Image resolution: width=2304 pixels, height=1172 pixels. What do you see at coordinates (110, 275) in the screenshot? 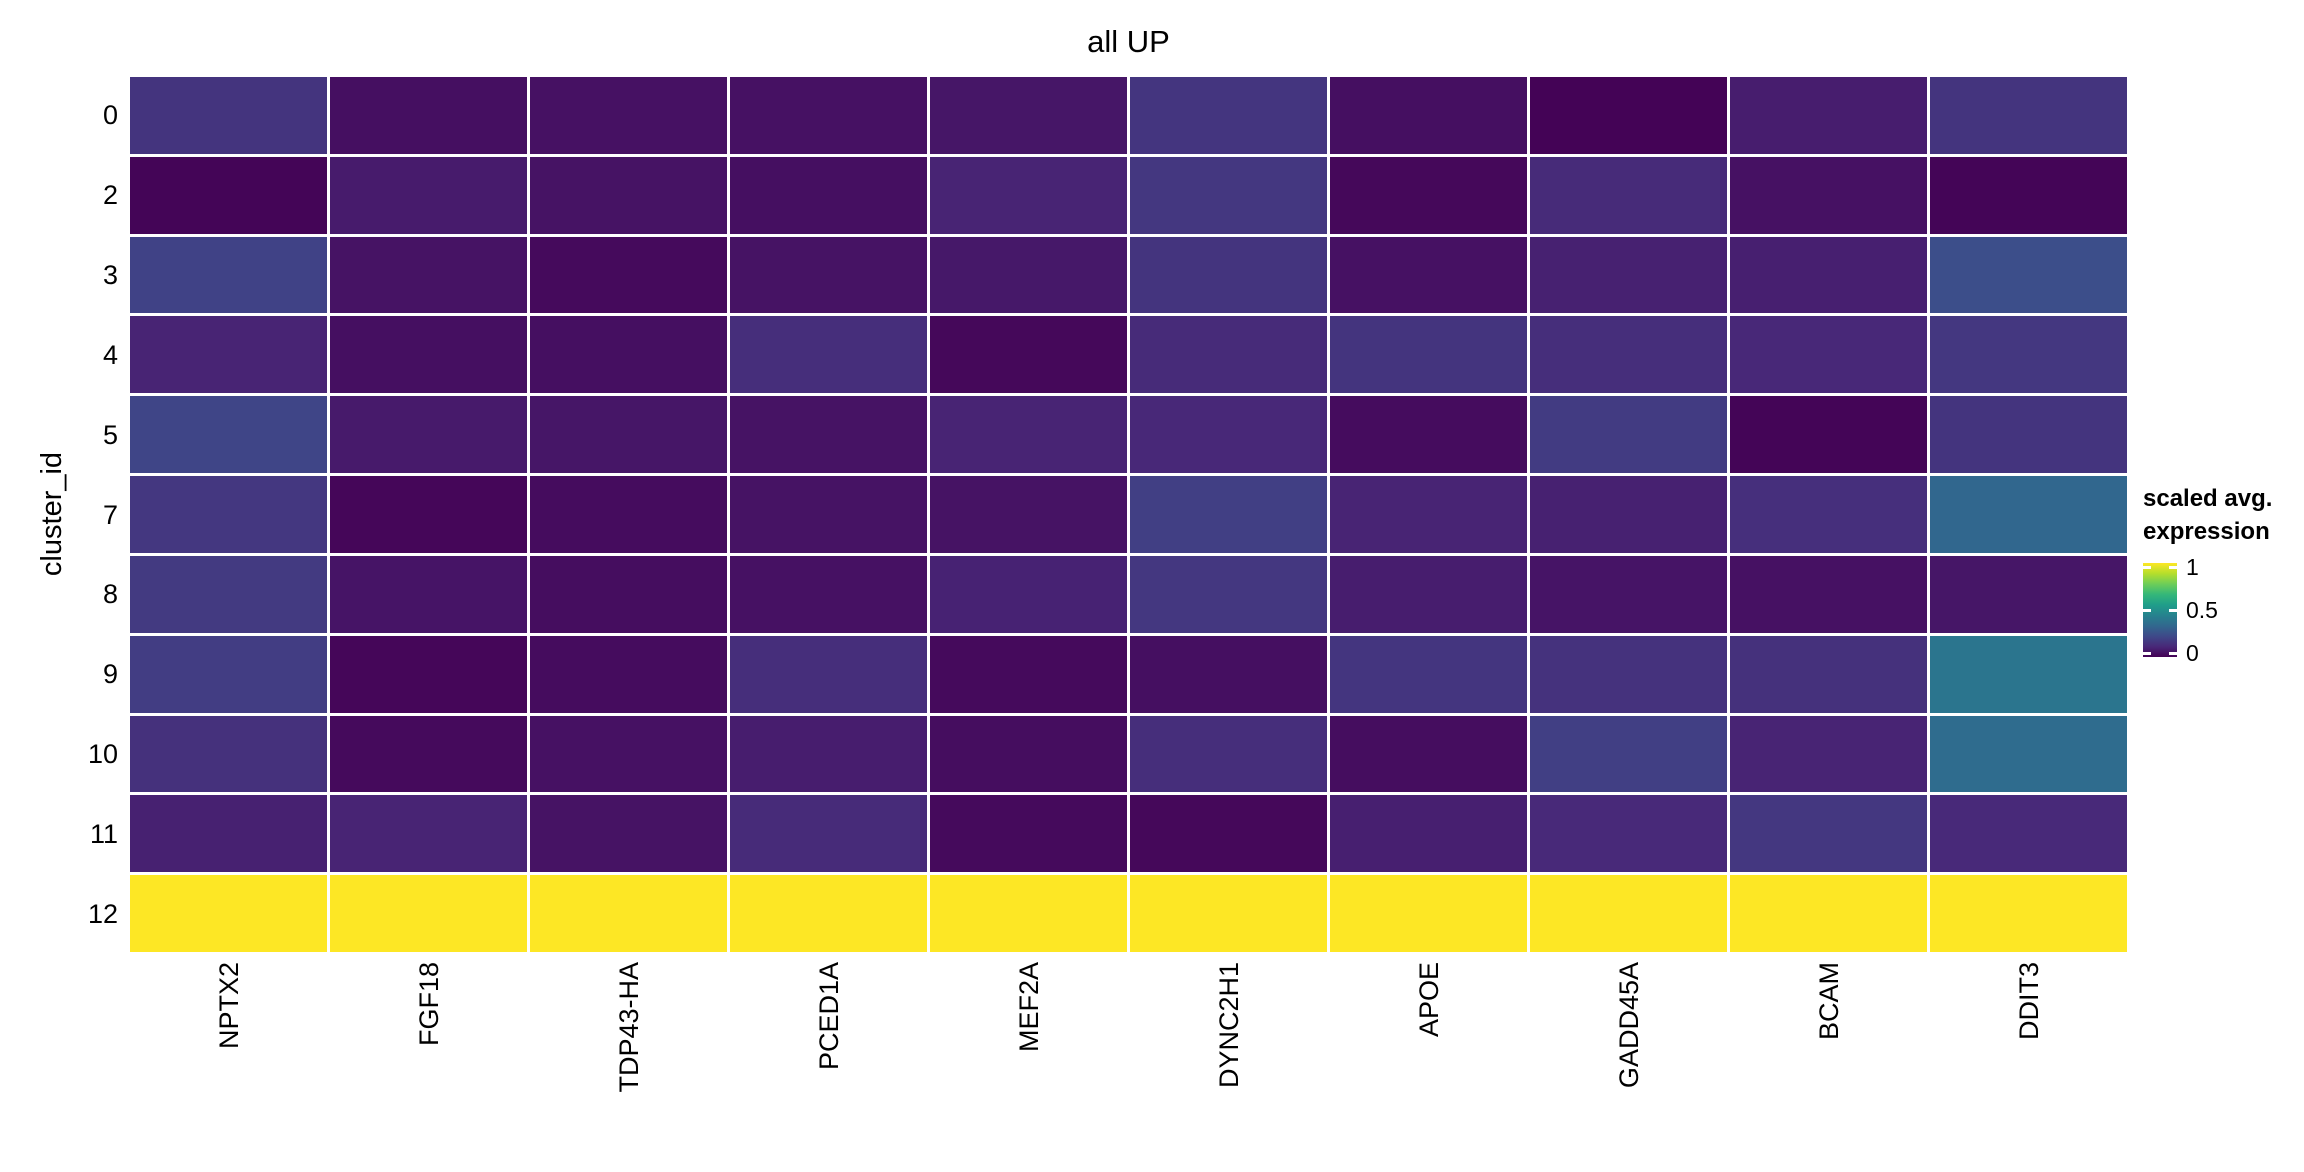
I see `y-tick-label: 3` at bounding box center [110, 275].